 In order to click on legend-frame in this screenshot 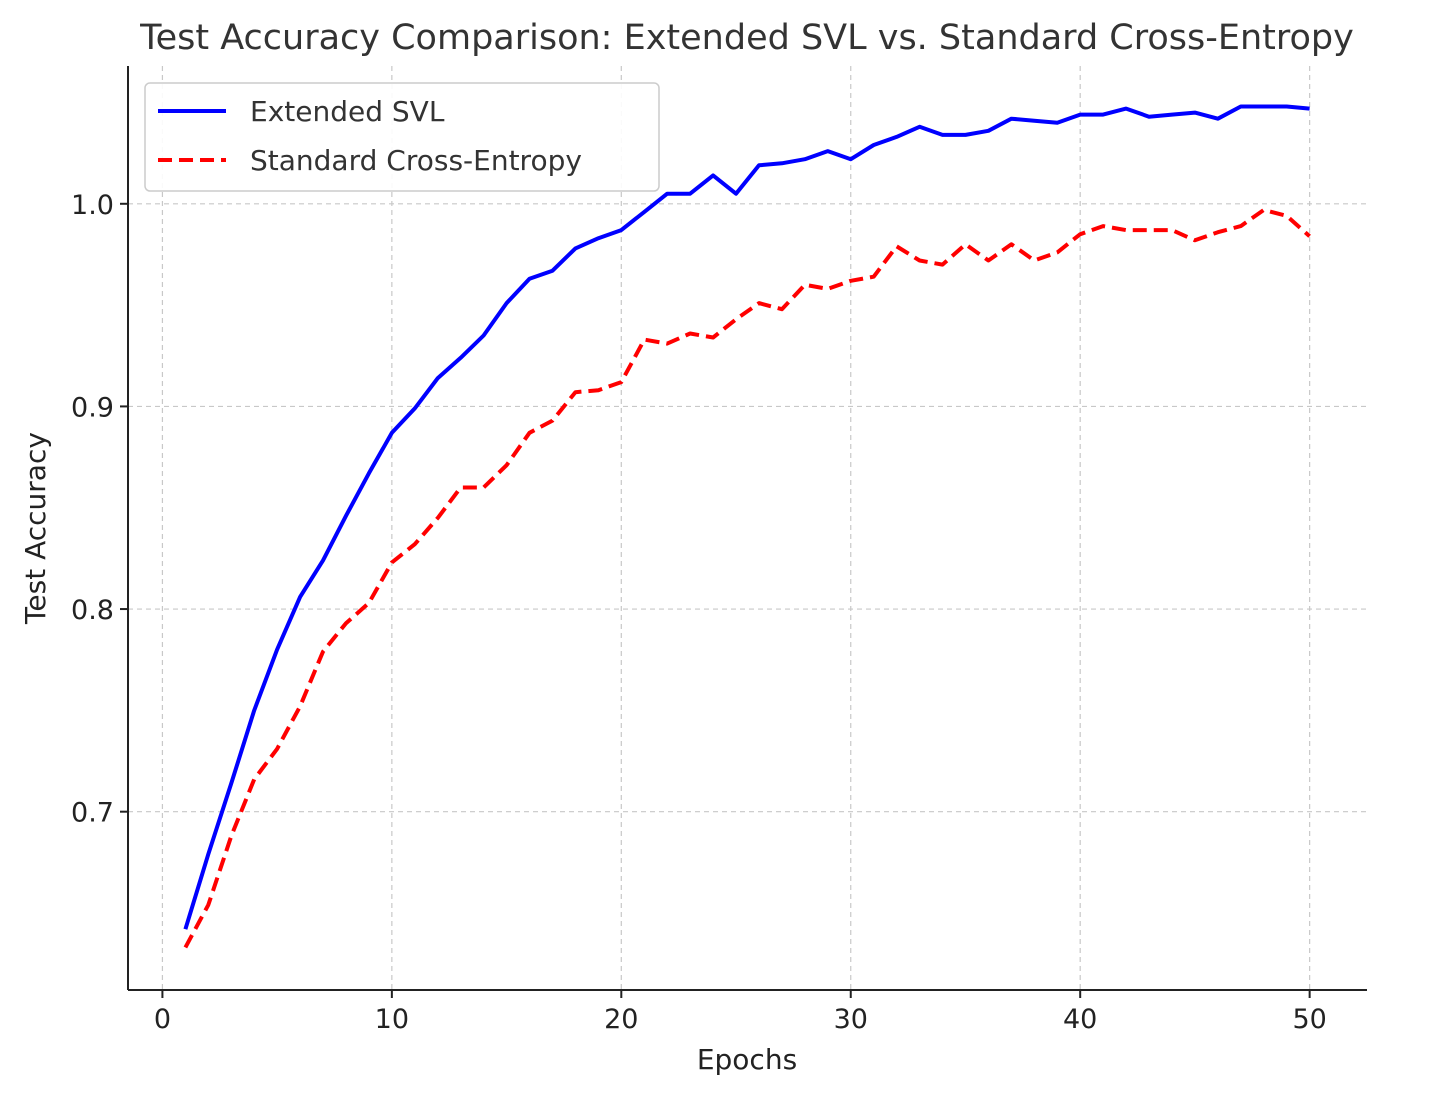, I will do `click(402, 137)`.